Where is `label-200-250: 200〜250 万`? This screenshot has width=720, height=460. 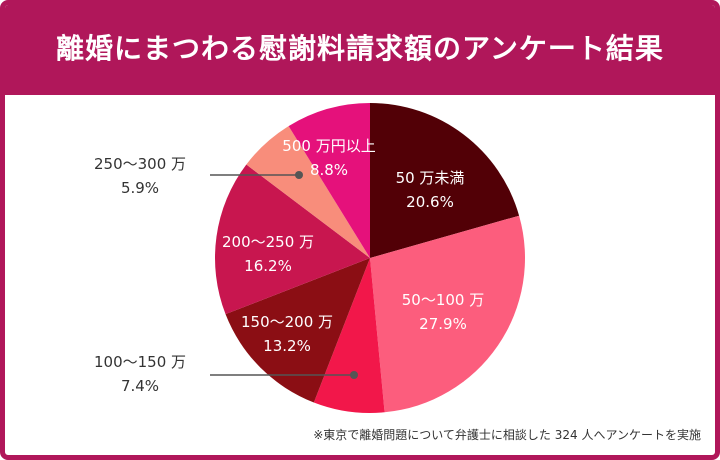 label-200-250: 200〜250 万 is located at coordinates (268, 242).